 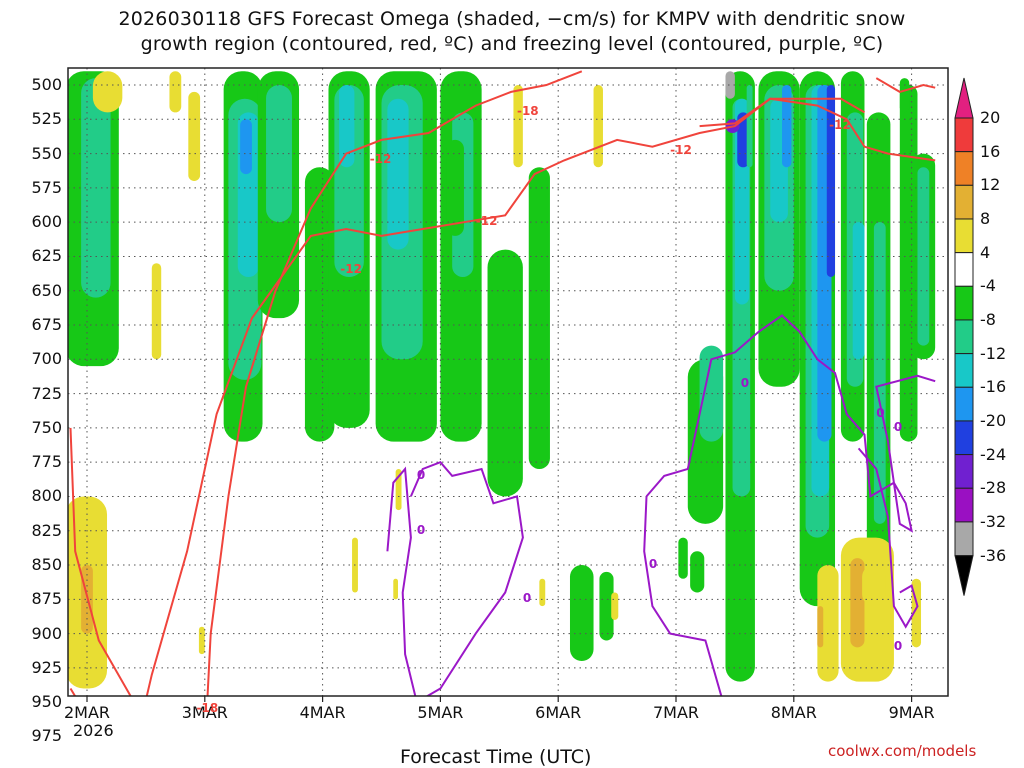 I want to click on y-tick-label: 550, so click(x=46, y=153).